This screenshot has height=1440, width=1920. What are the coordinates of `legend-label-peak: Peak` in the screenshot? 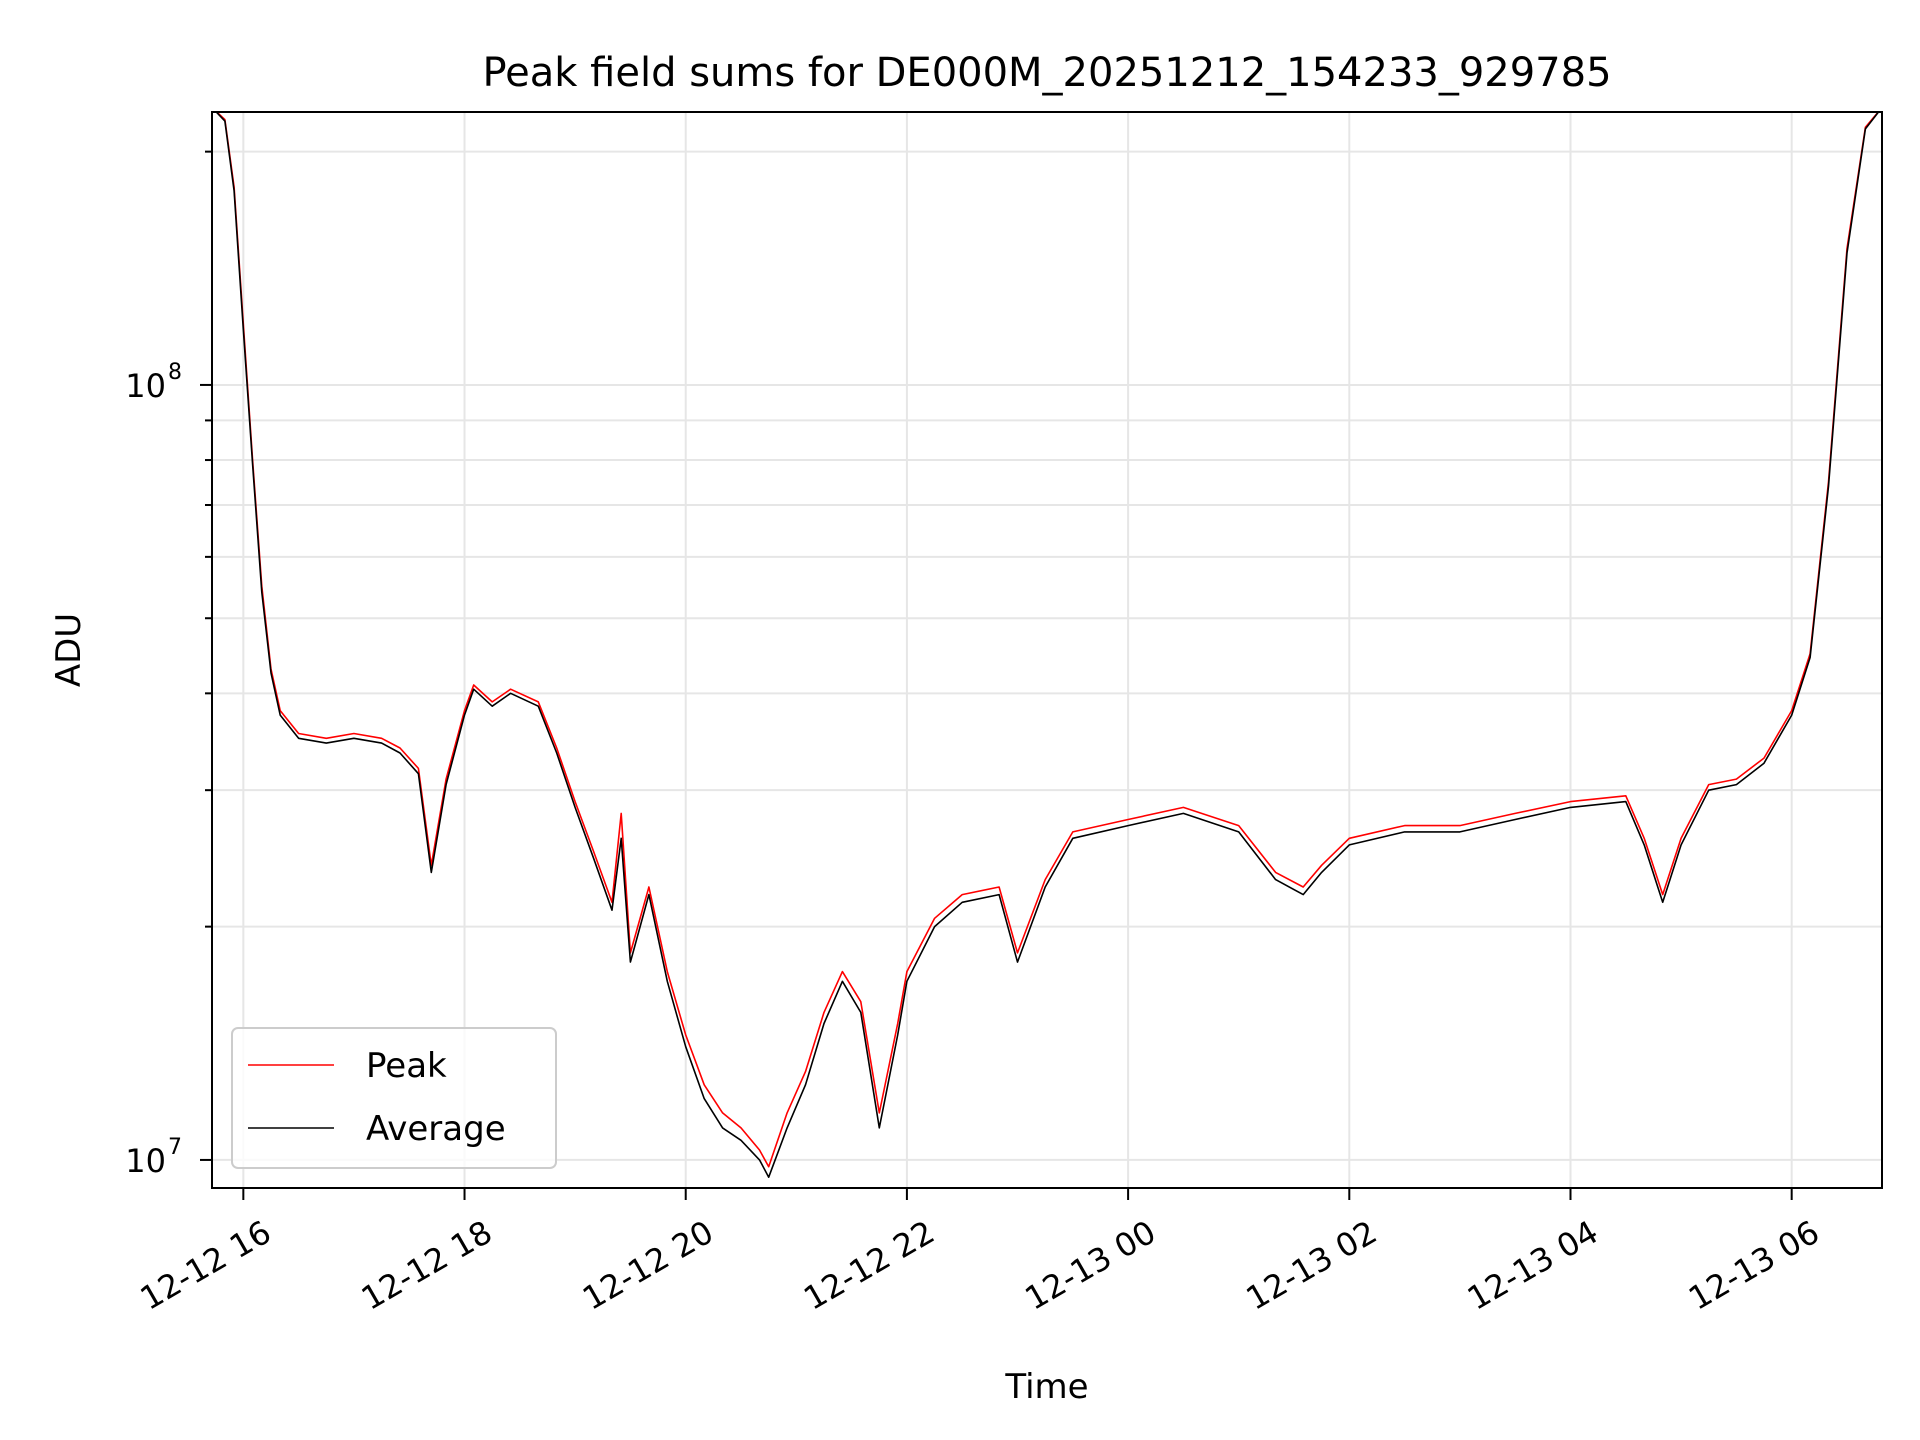 It's located at (406, 1066).